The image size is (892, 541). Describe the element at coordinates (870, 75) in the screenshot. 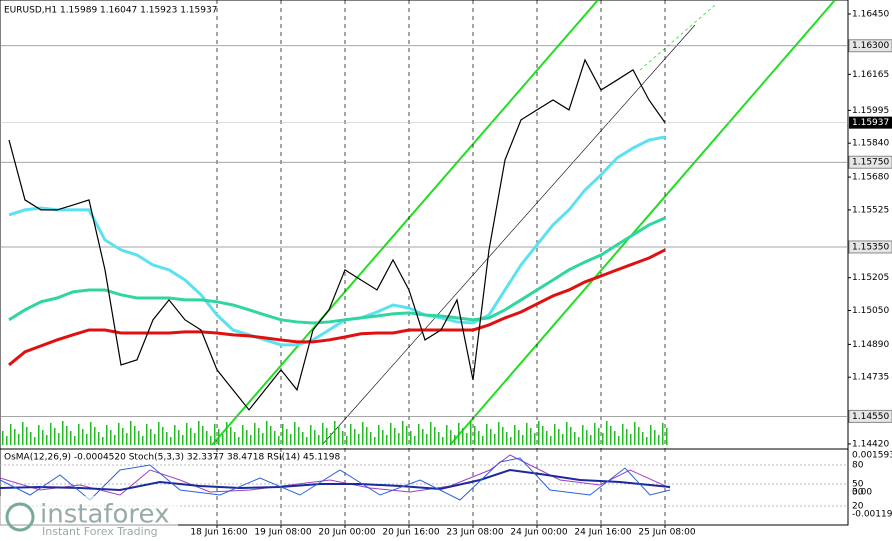

I see `y-tick-label: 1.16165` at that location.